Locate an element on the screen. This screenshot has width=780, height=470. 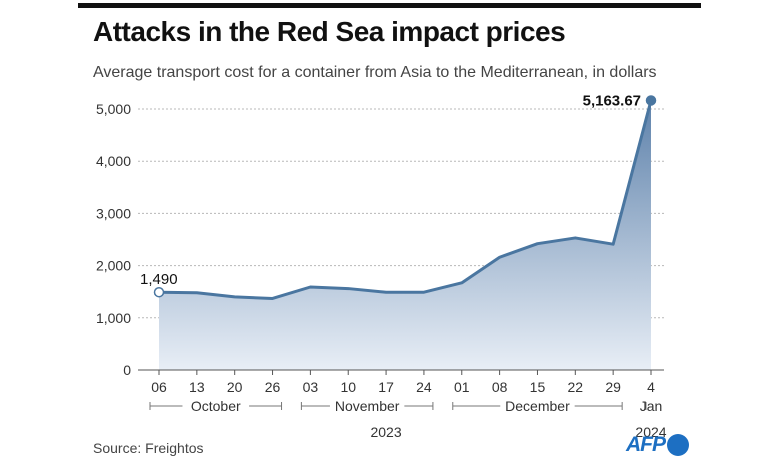
peak-marker is located at coordinates (651, 100).